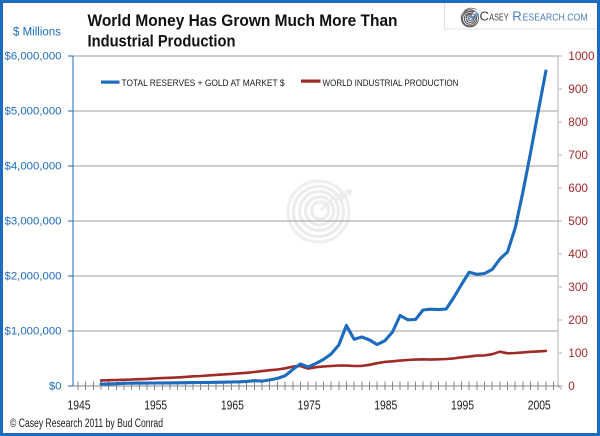 Image resolution: width=600 pixels, height=436 pixels. What do you see at coordinates (517, 16) in the screenshot?
I see `svg-text: R` at bounding box center [517, 16].